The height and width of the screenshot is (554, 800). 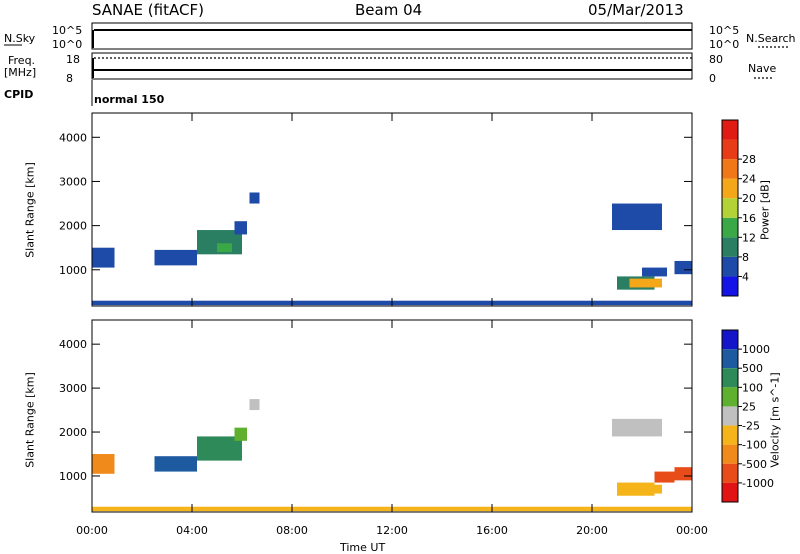 What do you see at coordinates (765, 210) in the screenshot?
I see `power-colorbar-label: Power [dB]` at bounding box center [765, 210].